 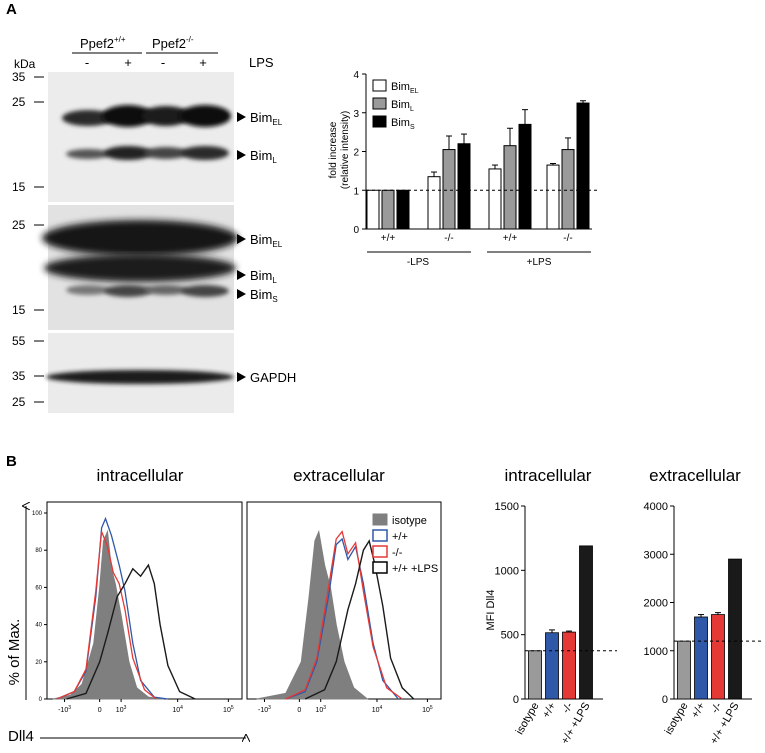 I want to click on legend-swatch-bim-s, so click(x=379, y=121).